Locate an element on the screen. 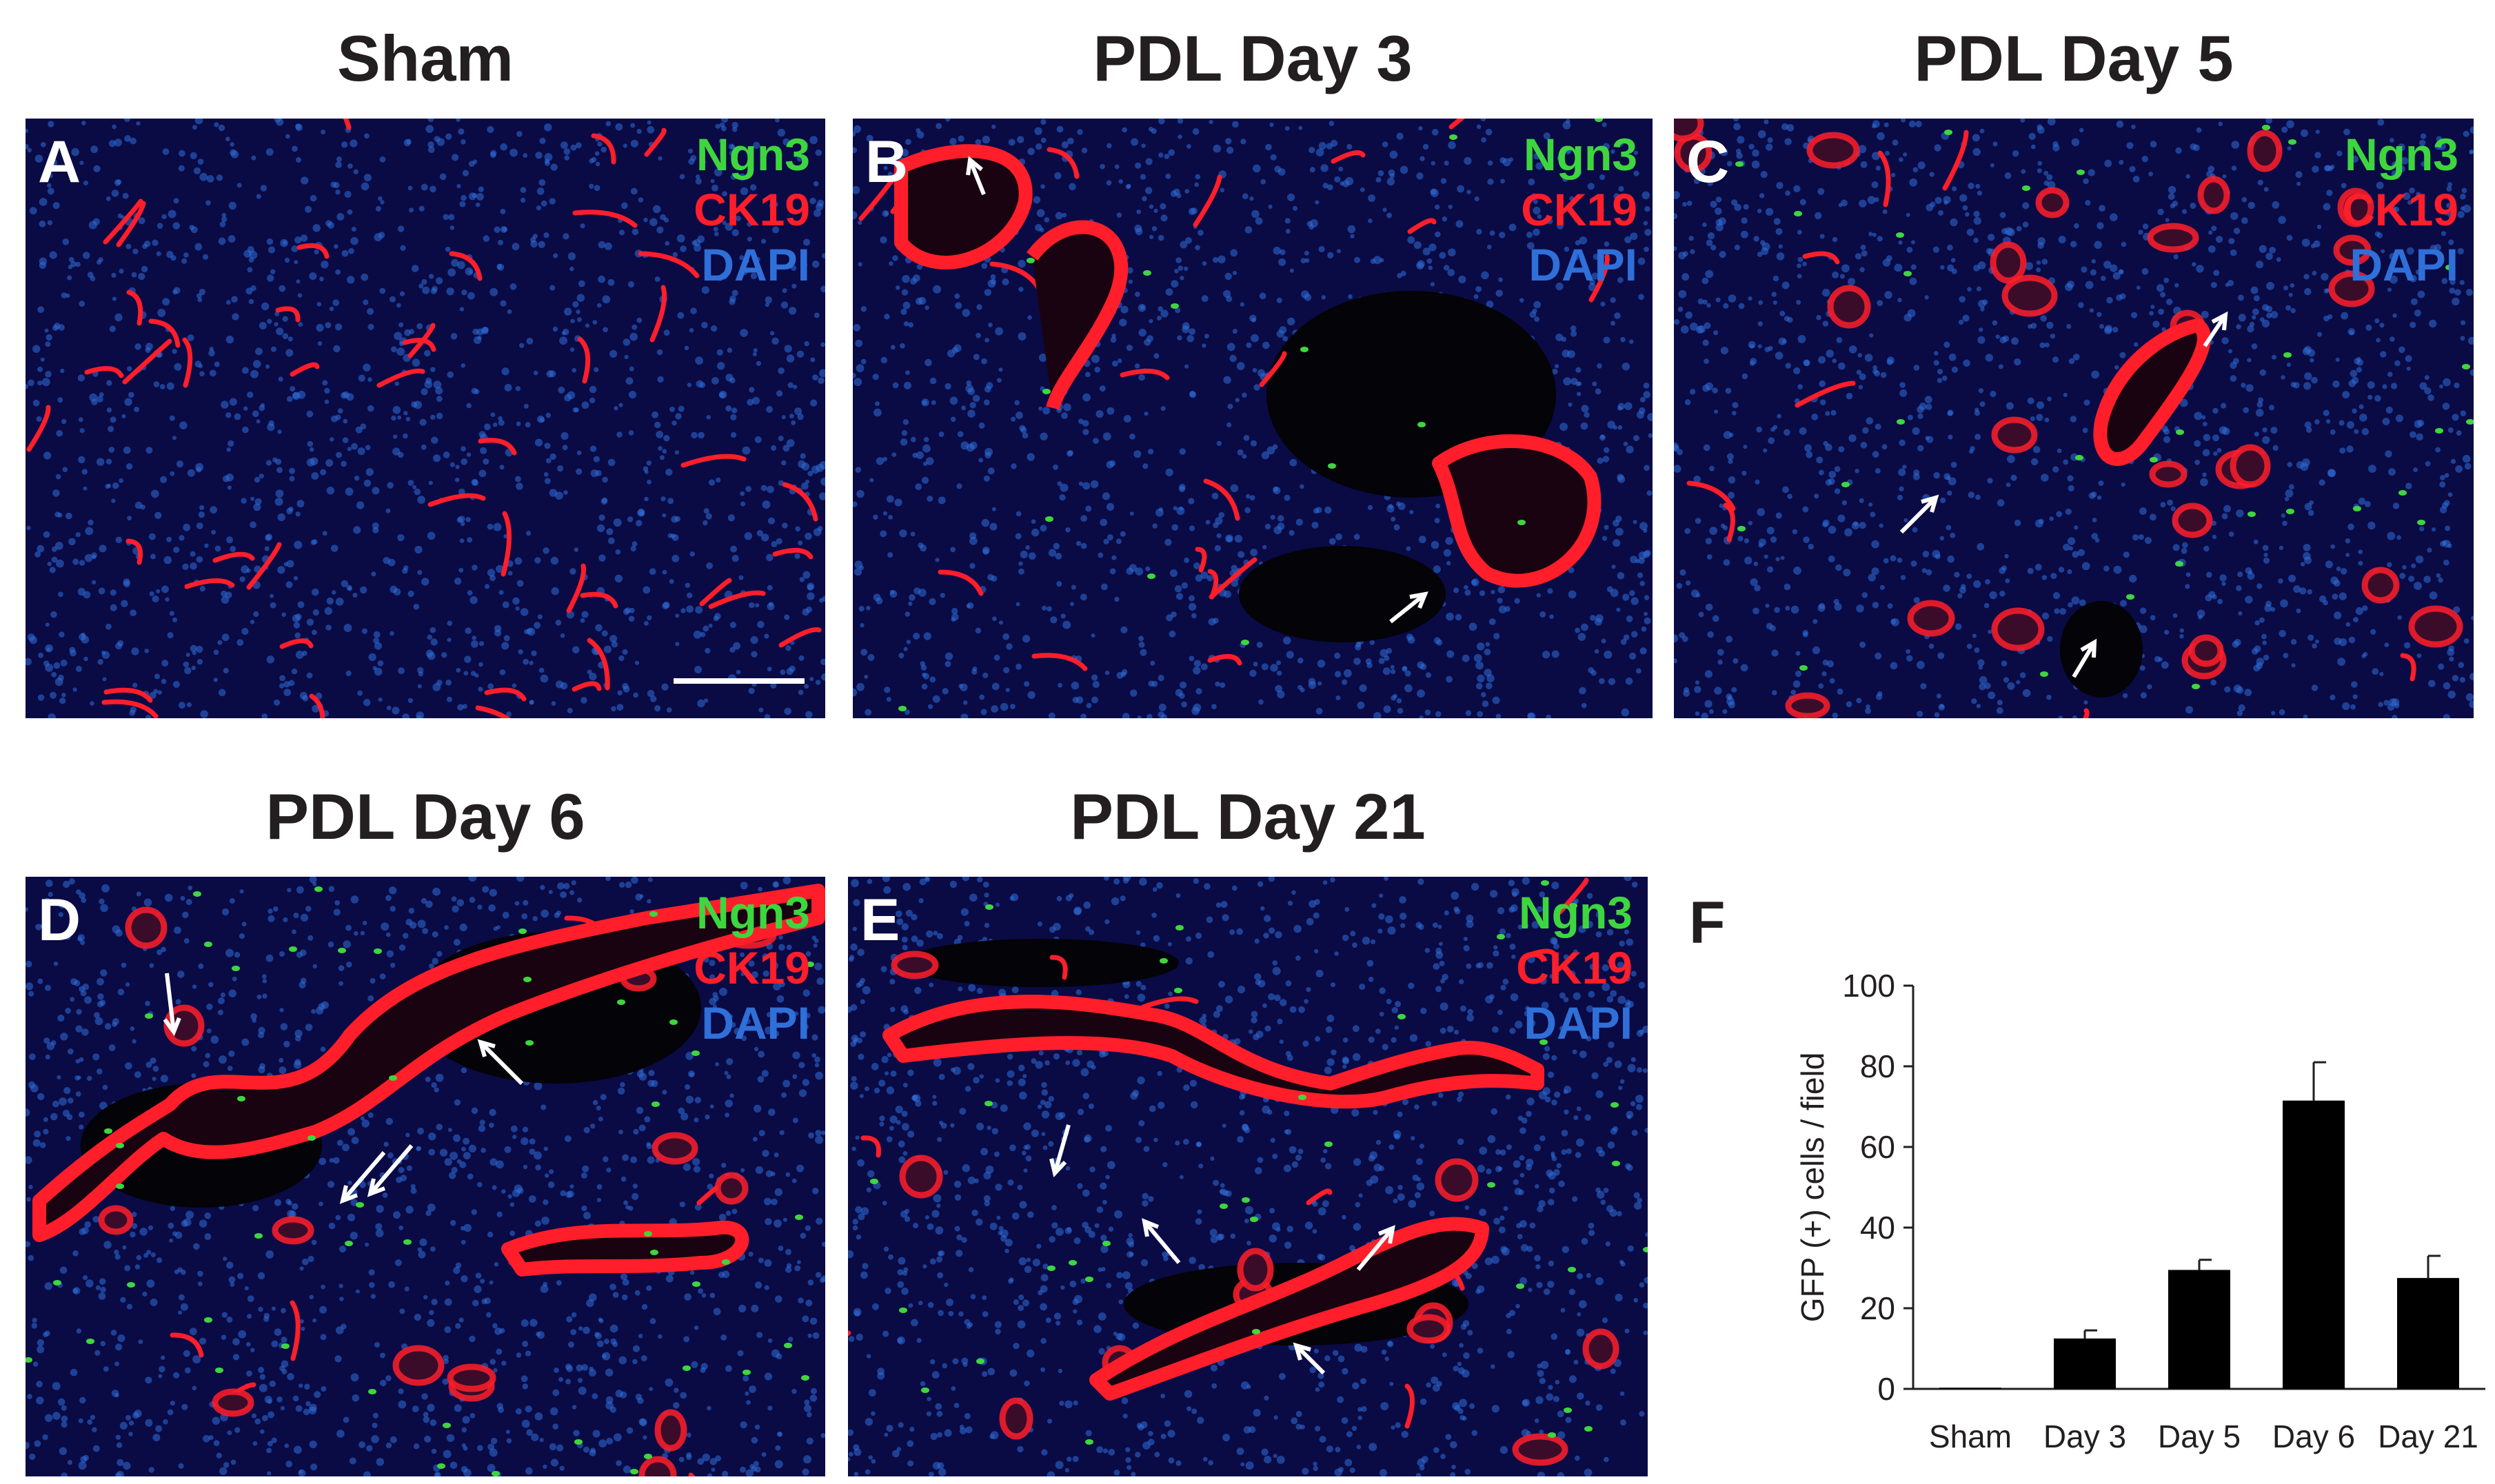 The height and width of the screenshot is (1484, 2495). micrograph-panel-a: A Ngn3 CK19 DAPI is located at coordinates (426, 418).